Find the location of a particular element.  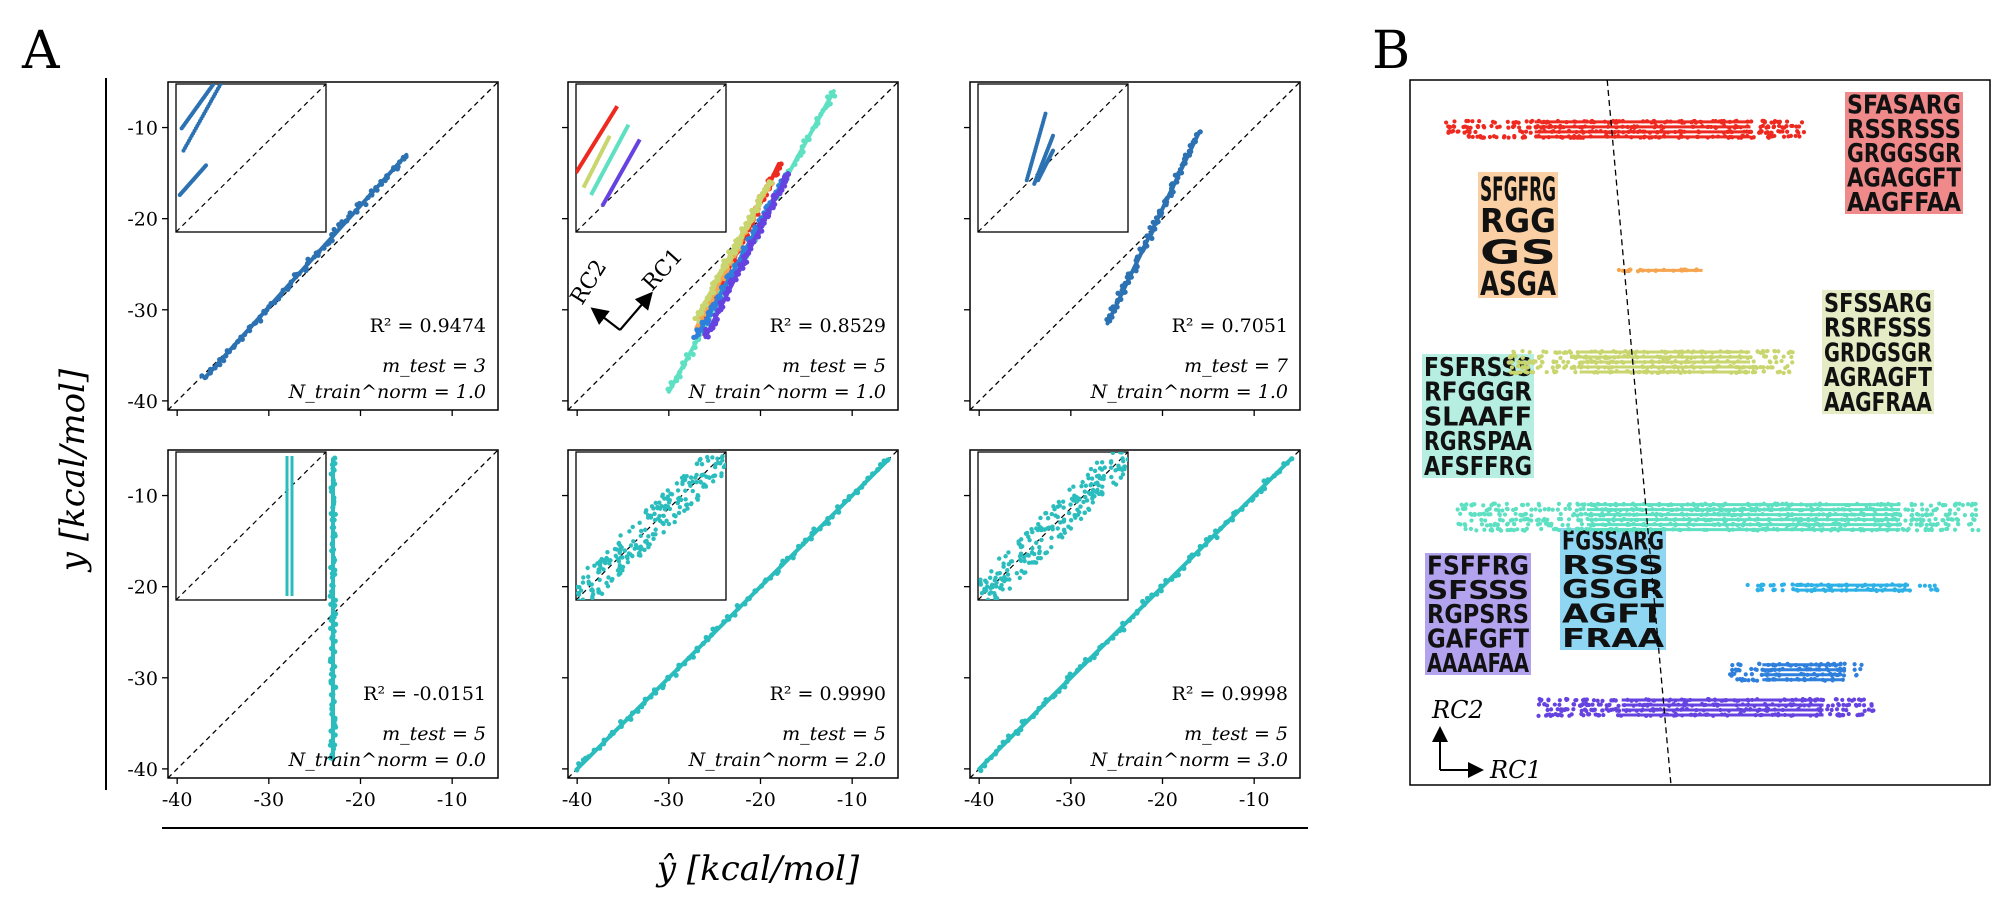

cluster-red is located at coordinates (1625, 129).